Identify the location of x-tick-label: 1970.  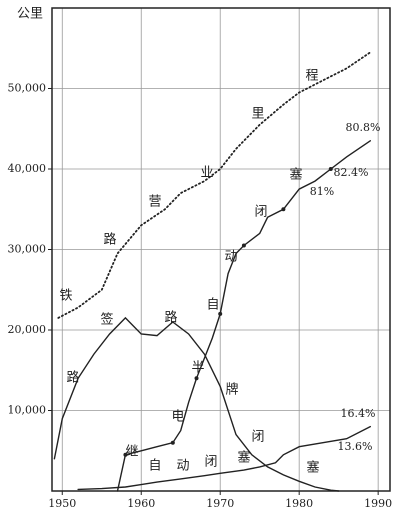
(220, 503).